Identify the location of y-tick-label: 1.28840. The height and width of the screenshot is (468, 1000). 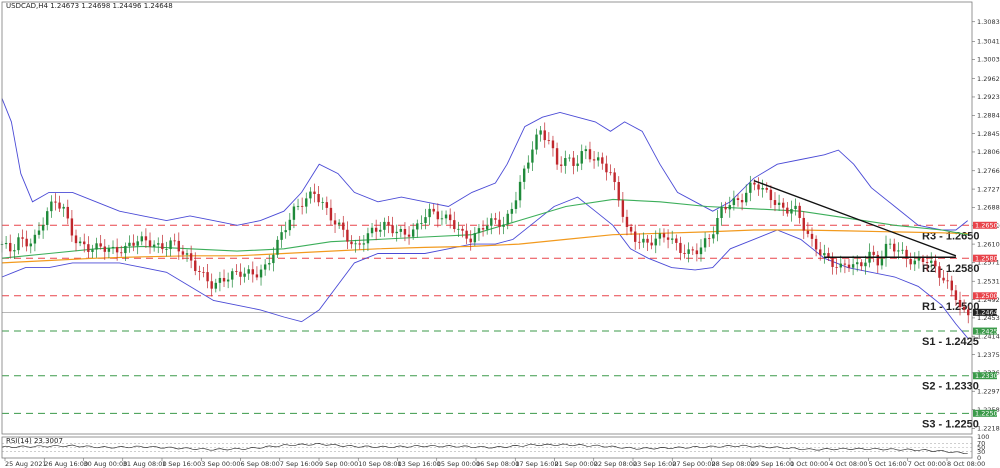
(988, 115).